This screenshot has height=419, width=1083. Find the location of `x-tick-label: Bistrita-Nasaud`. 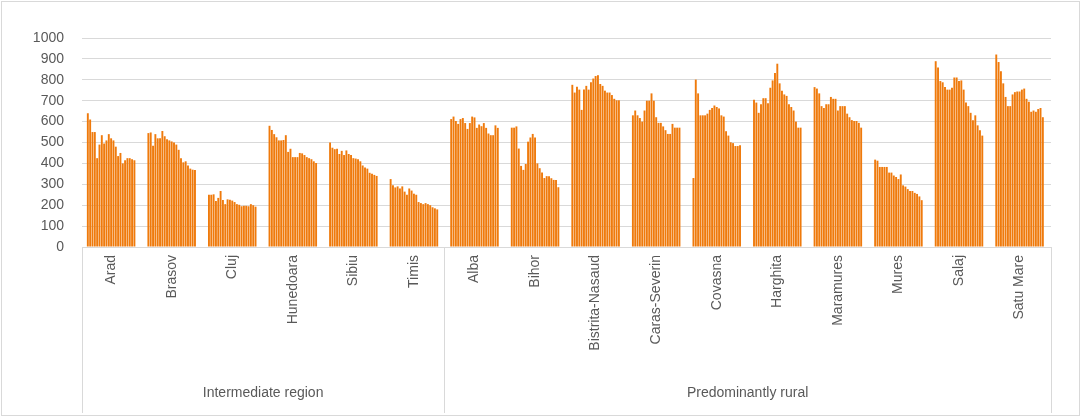

x-tick-label: Bistrita-Nasaud is located at coordinates (594, 303).